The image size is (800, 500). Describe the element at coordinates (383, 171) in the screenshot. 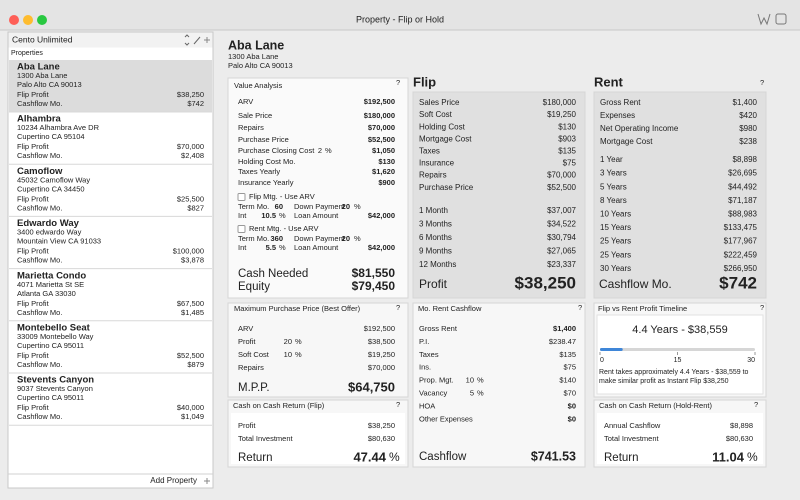

I see `row-value: $1,620` at that location.